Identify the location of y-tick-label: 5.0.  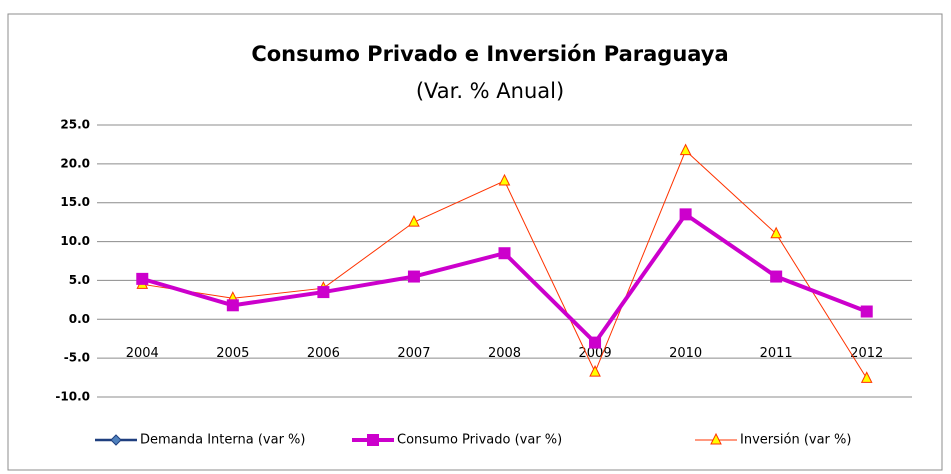
(79, 280).